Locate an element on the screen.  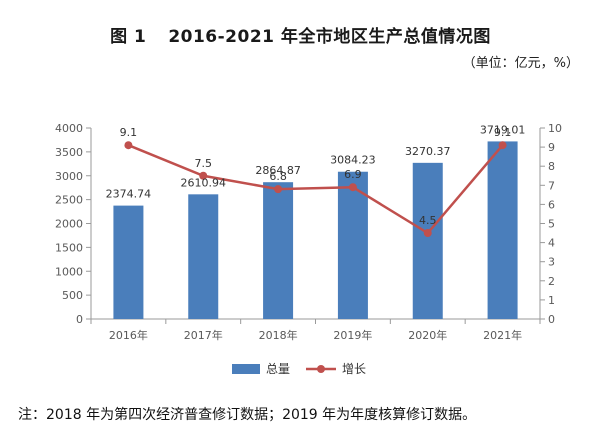
bar-value-label: 3084.23 is located at coordinates (353, 160).